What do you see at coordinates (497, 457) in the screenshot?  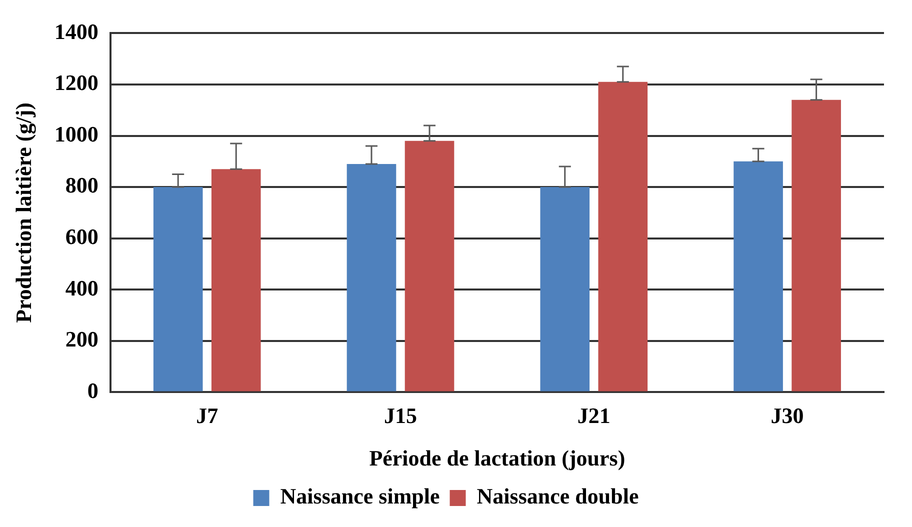 I see `x-axis-title: Période de lactation (jours)` at bounding box center [497, 457].